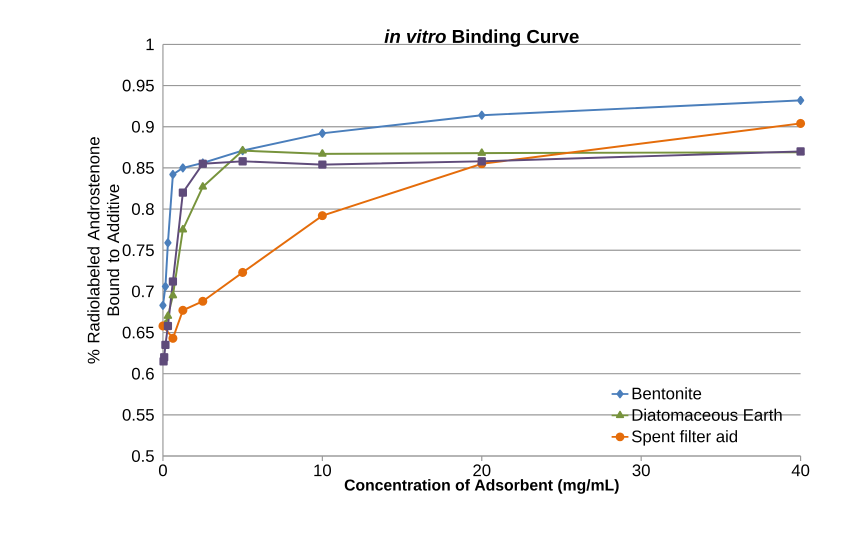  What do you see at coordinates (138, 414) in the screenshot?
I see `y-tick-label: 0.55` at bounding box center [138, 414].